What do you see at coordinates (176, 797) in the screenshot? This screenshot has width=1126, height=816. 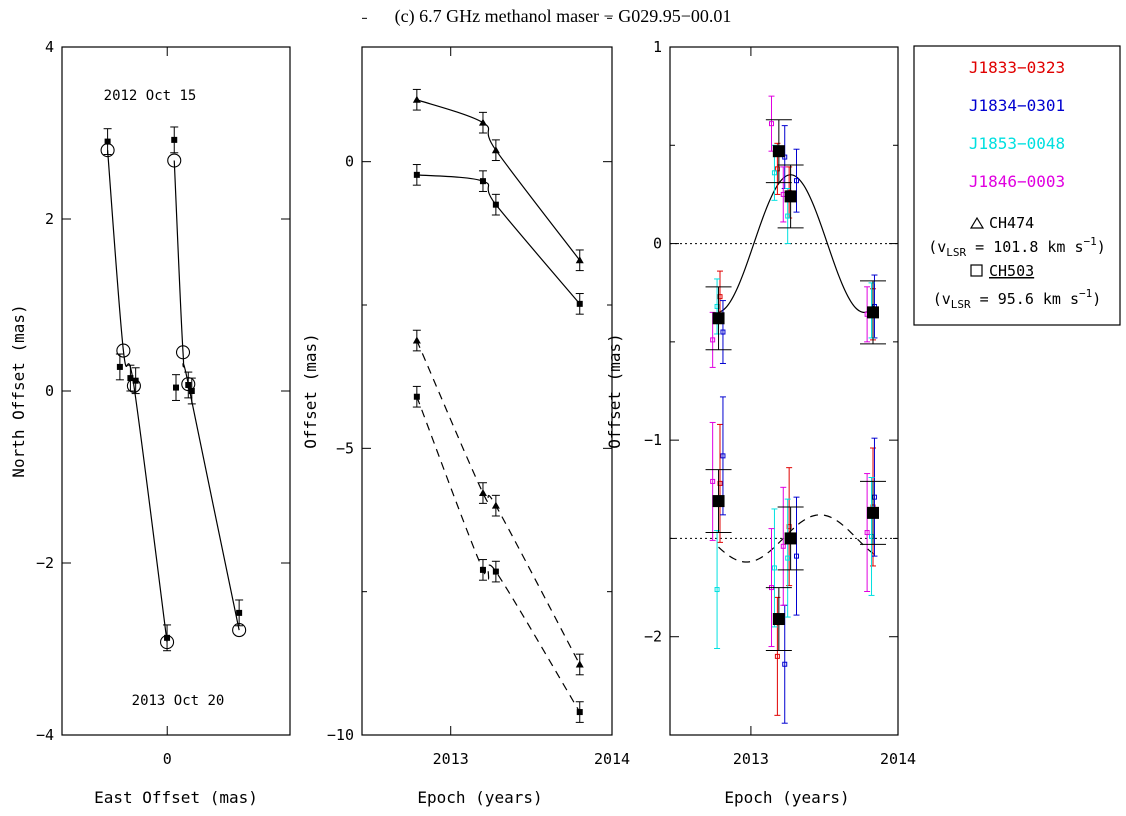 I see `panel-a-xlabel: East Offset (mas)` at bounding box center [176, 797].